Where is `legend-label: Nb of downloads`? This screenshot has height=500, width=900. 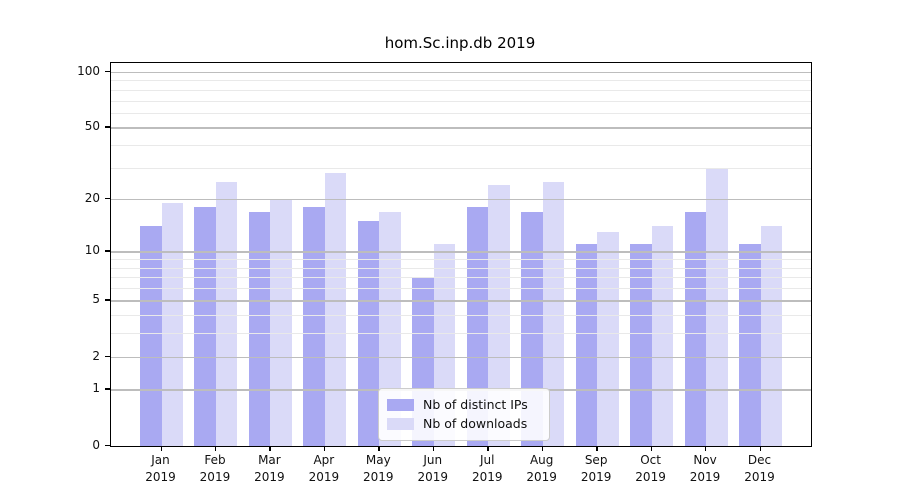
legend-label: Nb of downloads is located at coordinates (475, 423).